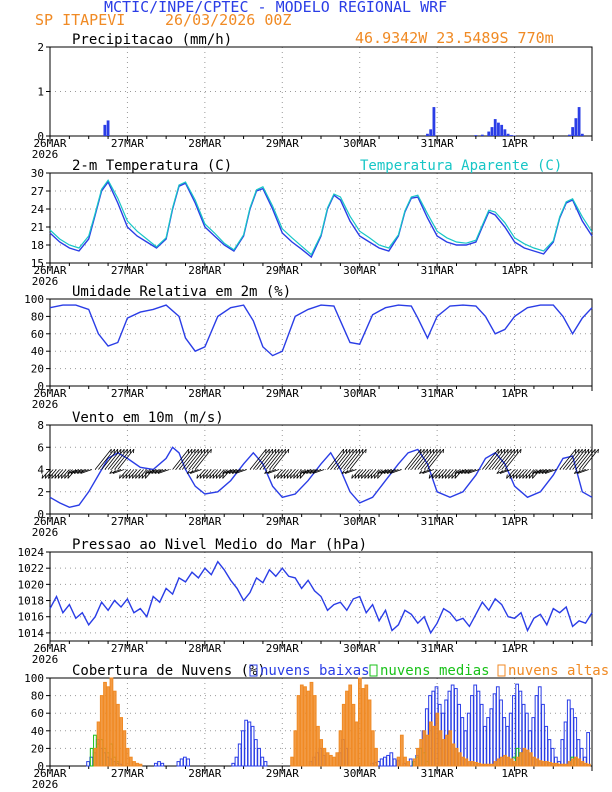  Describe the element at coordinates (37, 696) in the screenshot. I see `y-tick-label: 80` at that location.